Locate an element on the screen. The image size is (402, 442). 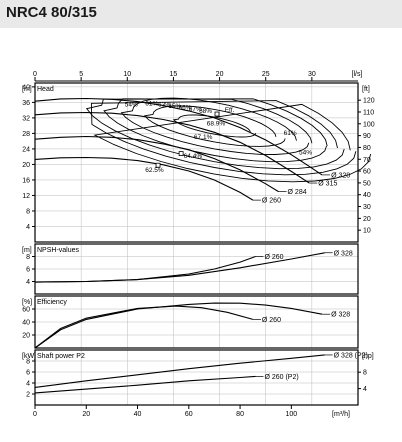
efficiency-label: 67% is located at coordinates (195, 109).